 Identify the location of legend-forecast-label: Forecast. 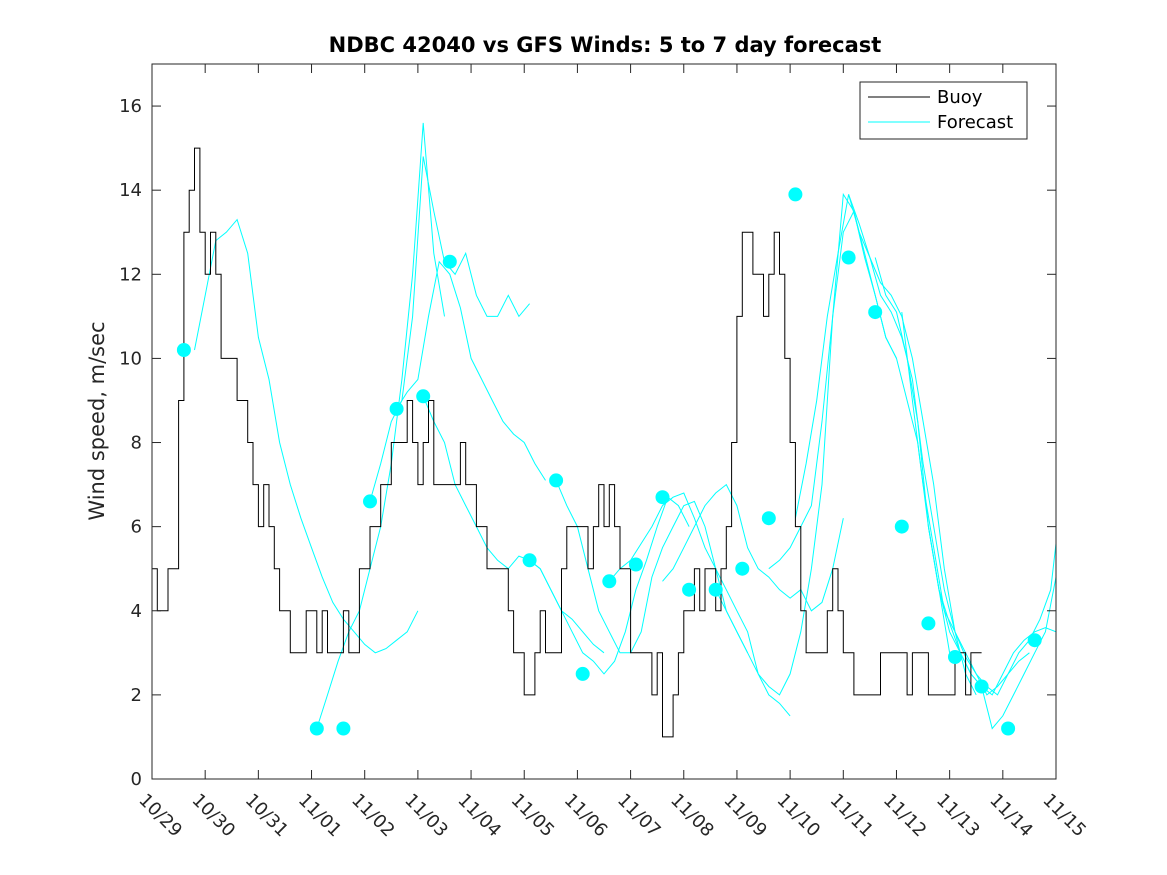
(975, 122).